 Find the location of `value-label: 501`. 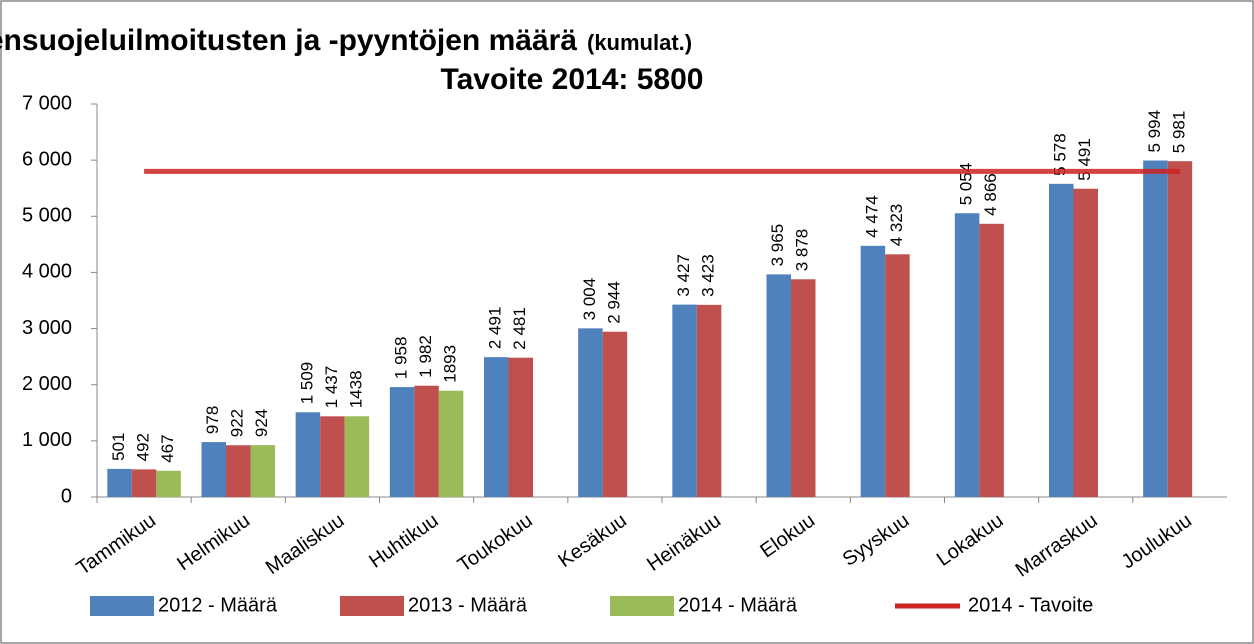

value-label: 501 is located at coordinates (118, 446).